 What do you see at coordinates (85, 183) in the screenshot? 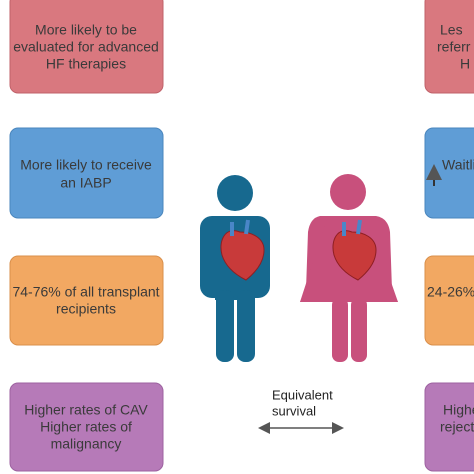
I see `box-text: an IABP` at bounding box center [85, 183].